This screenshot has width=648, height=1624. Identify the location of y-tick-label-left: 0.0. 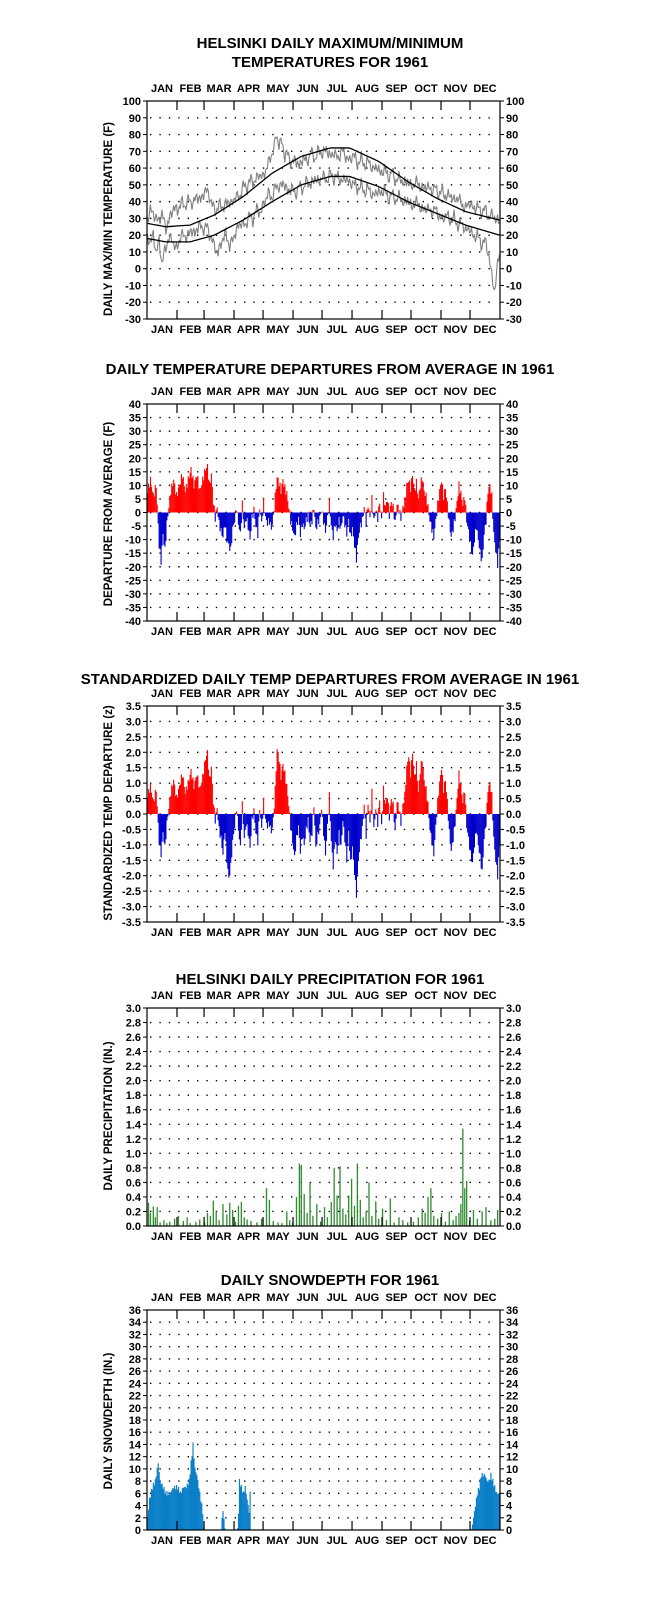
(133, 1227).